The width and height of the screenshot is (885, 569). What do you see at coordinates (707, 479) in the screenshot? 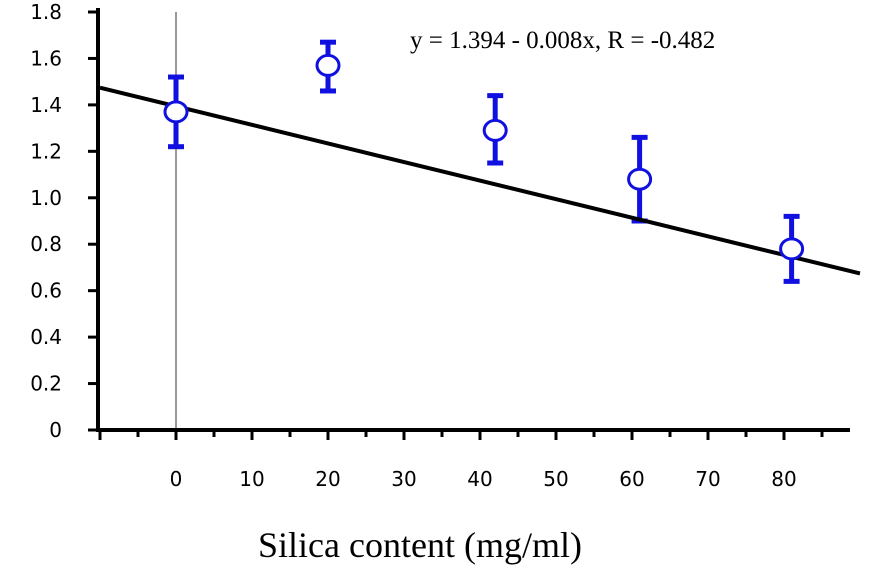
I see `x-tick-label: 70` at bounding box center [707, 479].